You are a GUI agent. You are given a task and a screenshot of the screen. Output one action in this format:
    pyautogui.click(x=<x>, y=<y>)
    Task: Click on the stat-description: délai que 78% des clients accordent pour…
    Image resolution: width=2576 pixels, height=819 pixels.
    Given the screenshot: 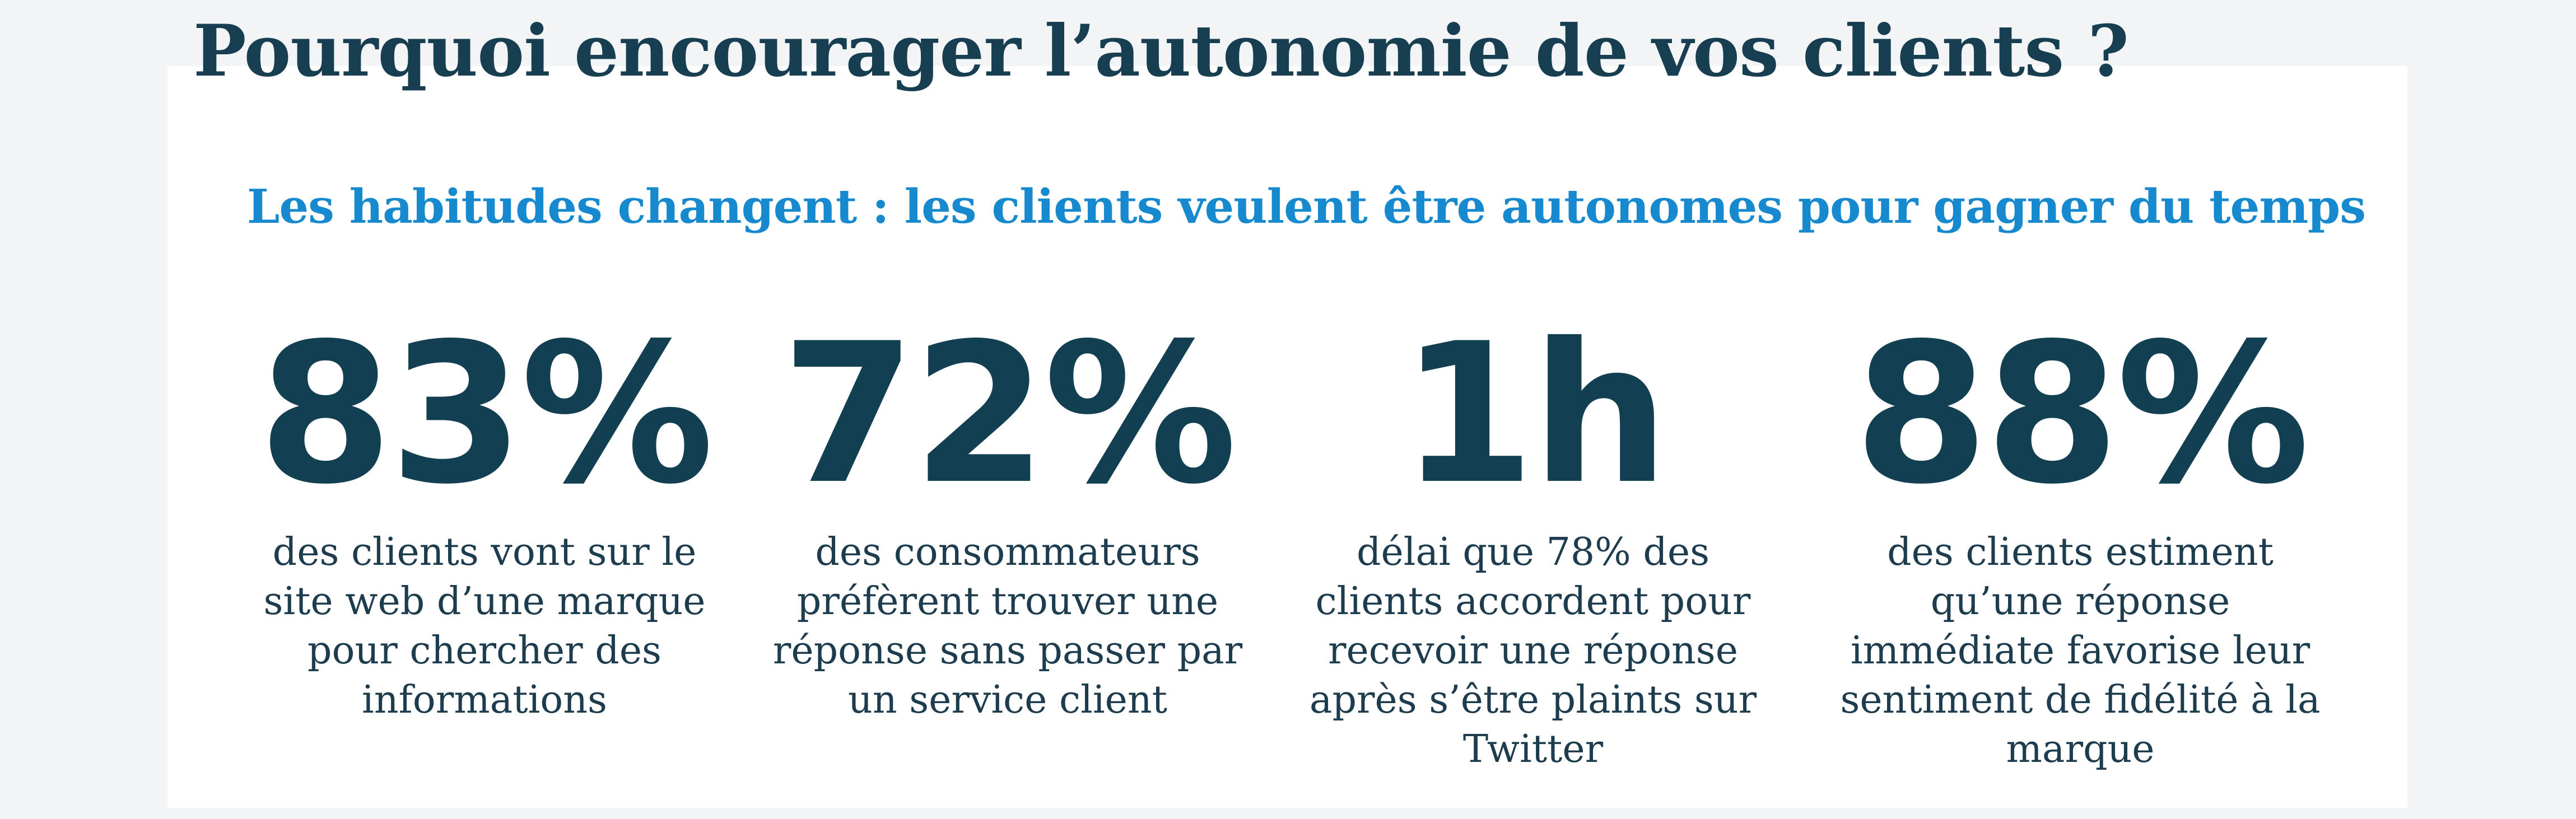 What is the action you would take?
    pyautogui.click(x=1533, y=651)
    